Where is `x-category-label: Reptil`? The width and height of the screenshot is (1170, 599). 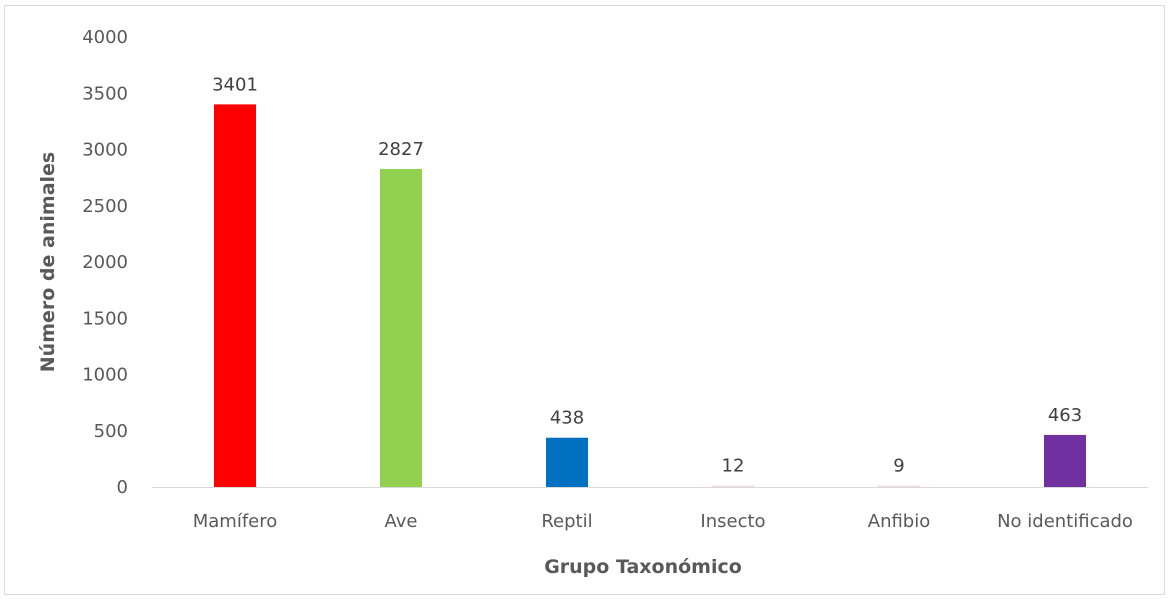 x-category-label: Reptil is located at coordinates (566, 521).